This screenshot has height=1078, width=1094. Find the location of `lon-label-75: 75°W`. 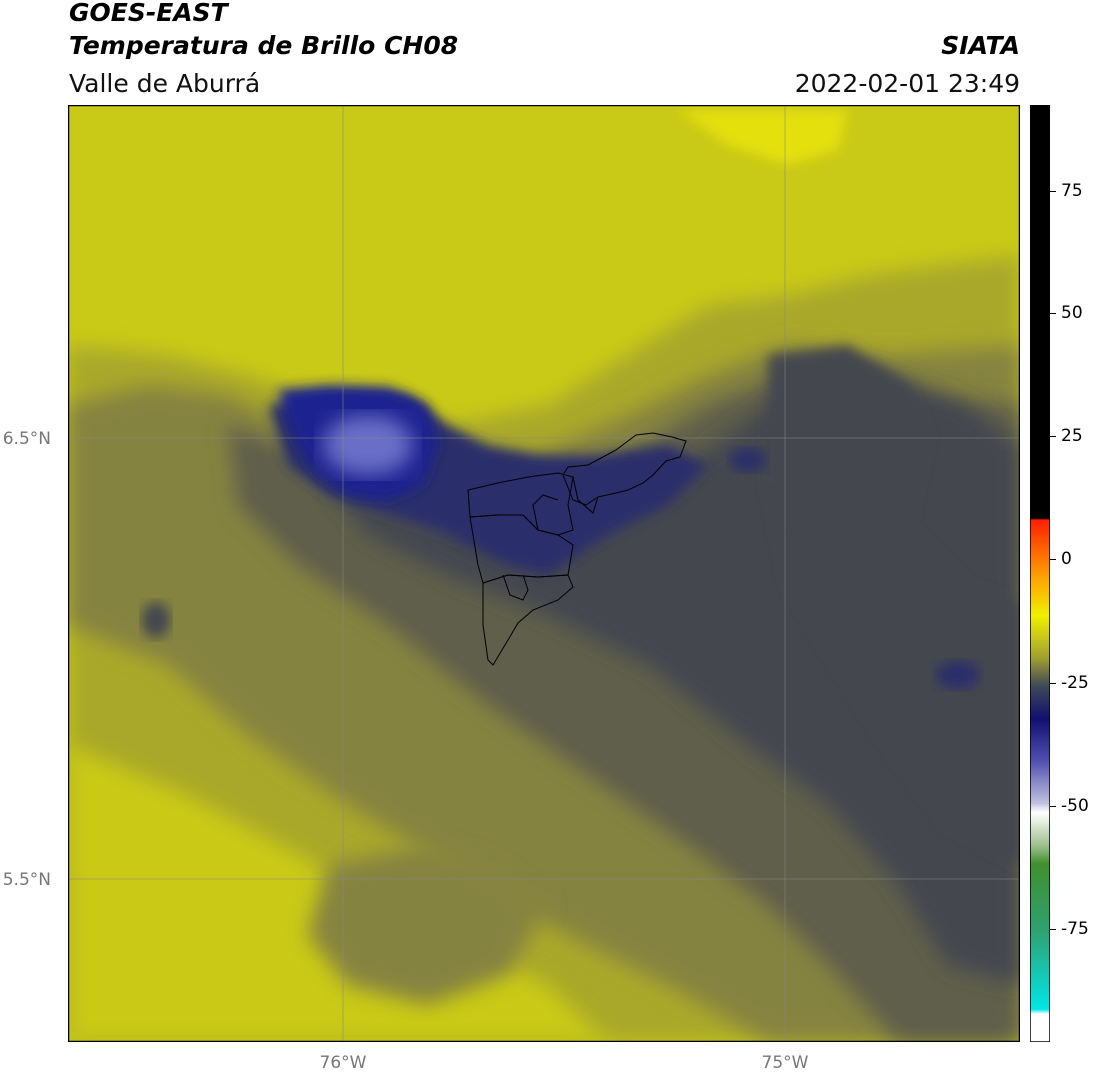

lon-label-75: 75°W is located at coordinates (785, 1063).